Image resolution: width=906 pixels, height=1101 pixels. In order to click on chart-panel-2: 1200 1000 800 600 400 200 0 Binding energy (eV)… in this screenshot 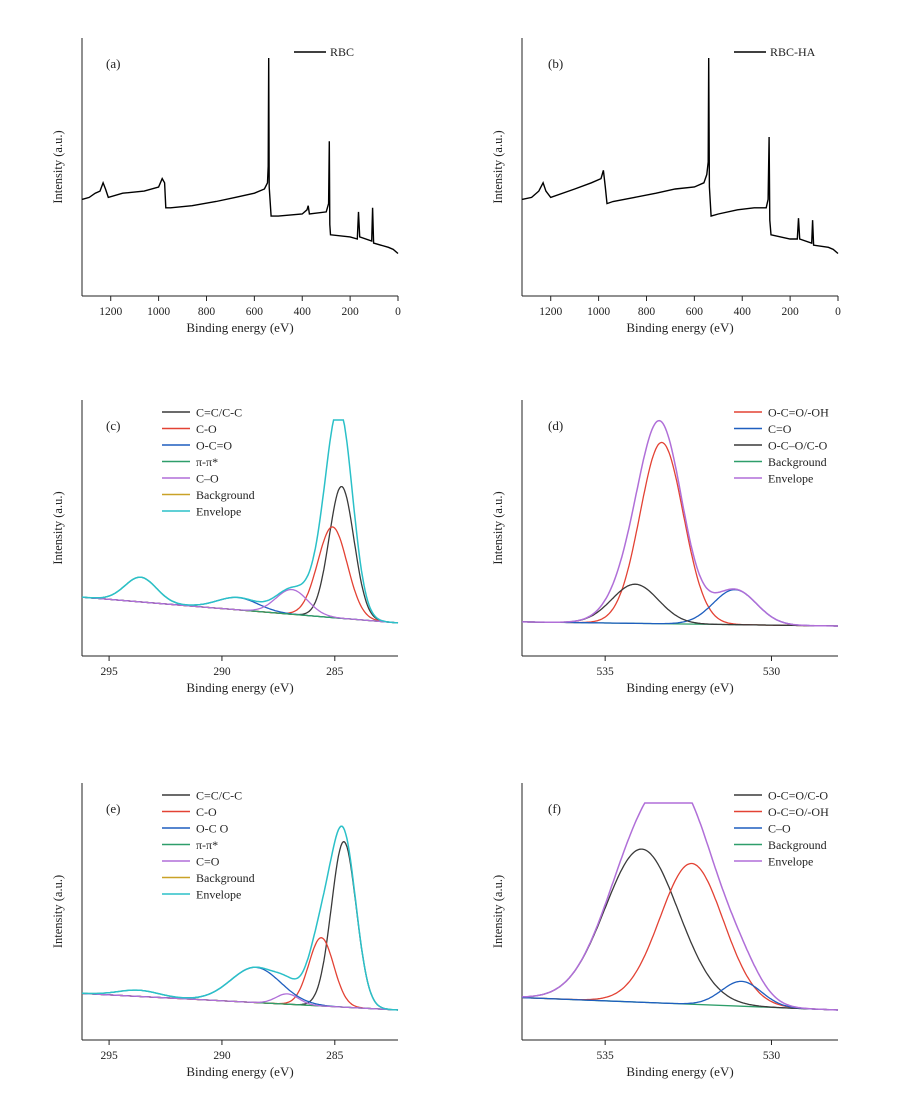, I will do `click(666, 186)`.